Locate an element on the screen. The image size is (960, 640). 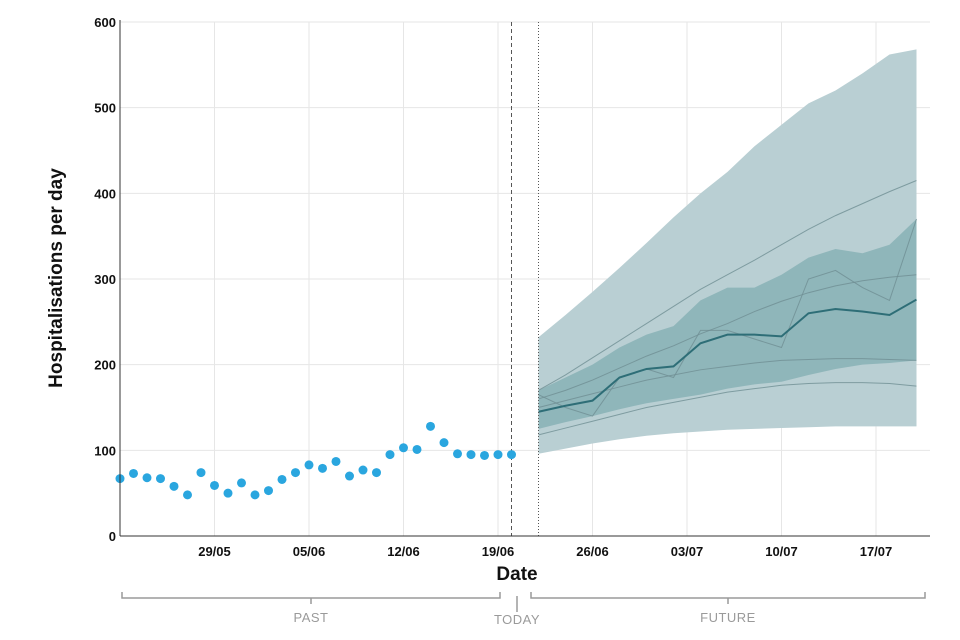
past-label: PAST is located at coordinates (311, 617).